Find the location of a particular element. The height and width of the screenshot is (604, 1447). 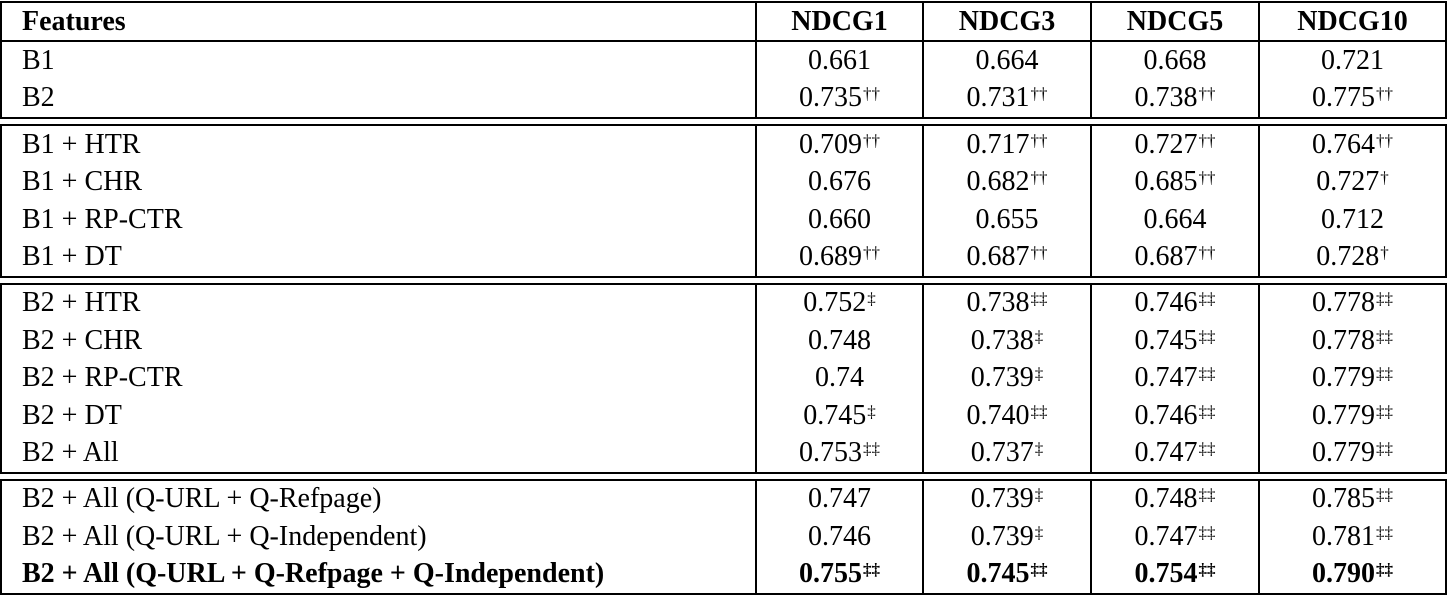

value: 0.660 is located at coordinates (839, 219).